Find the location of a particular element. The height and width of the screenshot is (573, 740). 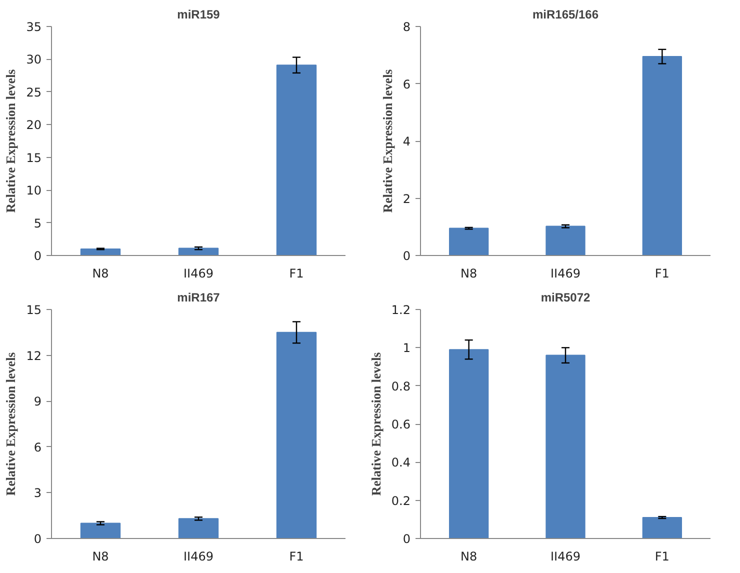

y-tick-label: 2 is located at coordinates (406, 199).